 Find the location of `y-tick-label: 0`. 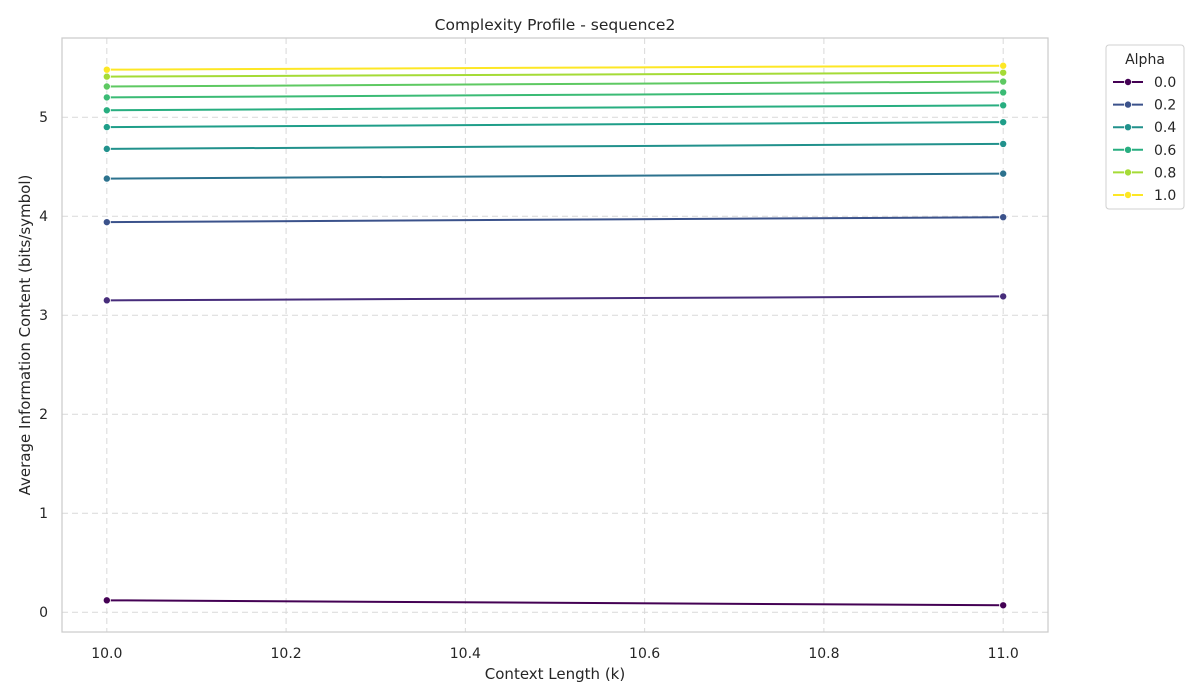

y-tick-label: 0 is located at coordinates (43, 613).